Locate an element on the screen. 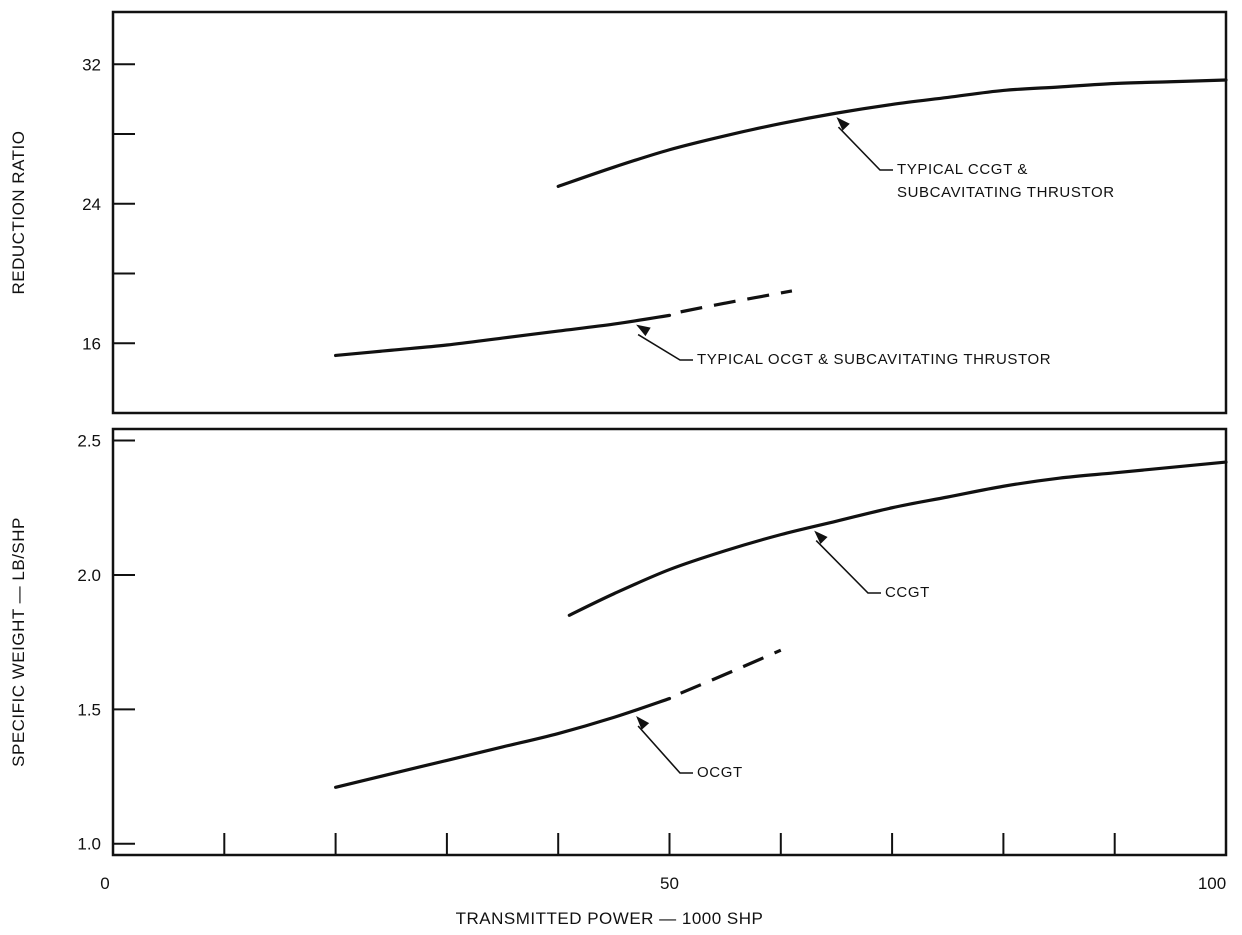  x-tick-label: 50 is located at coordinates (669, 883).